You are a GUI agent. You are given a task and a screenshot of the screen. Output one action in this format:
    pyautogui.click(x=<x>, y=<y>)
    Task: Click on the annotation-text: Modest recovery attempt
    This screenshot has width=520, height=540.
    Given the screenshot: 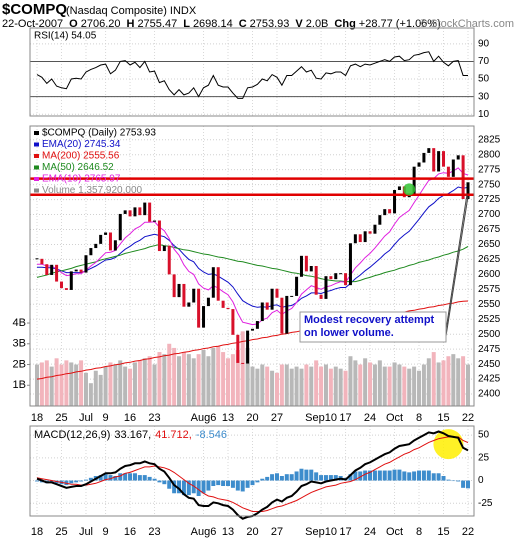 What is the action you would take?
    pyautogui.click(x=369, y=320)
    